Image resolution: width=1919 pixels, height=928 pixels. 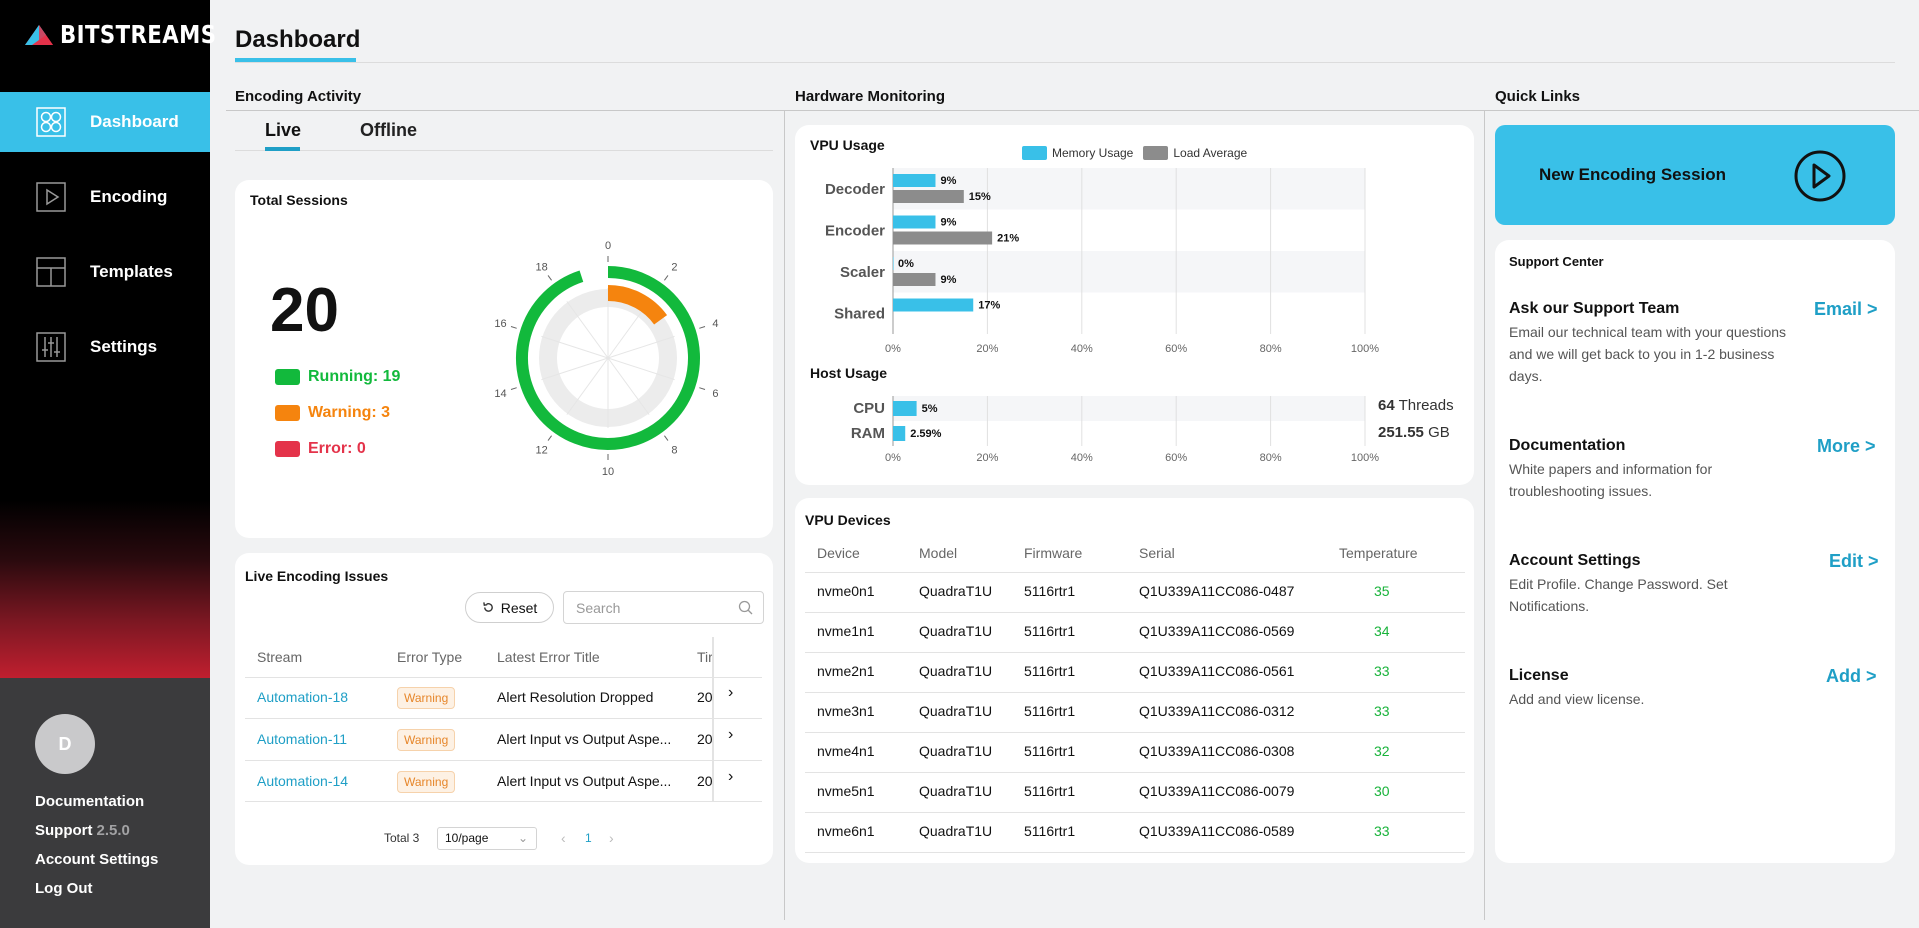 I want to click on sidebar-item-settings: Settings, so click(x=105, y=347).